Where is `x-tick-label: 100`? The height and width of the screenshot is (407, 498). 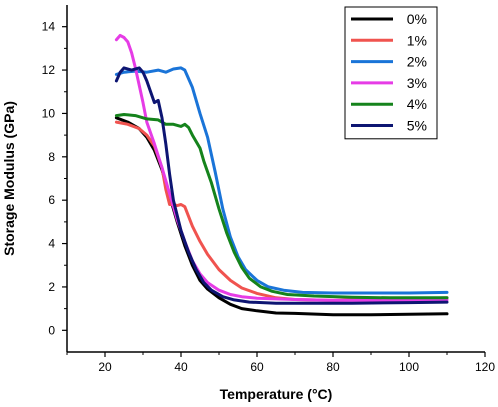 x-tick-label: 100 is located at coordinates (409, 367).